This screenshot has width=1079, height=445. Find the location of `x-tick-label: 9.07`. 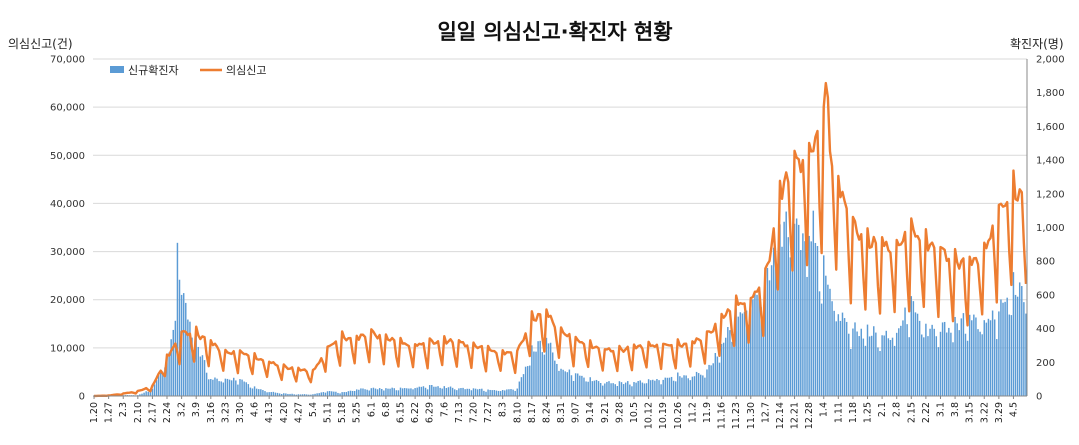

x-tick-label: 9.07 is located at coordinates (576, 412).